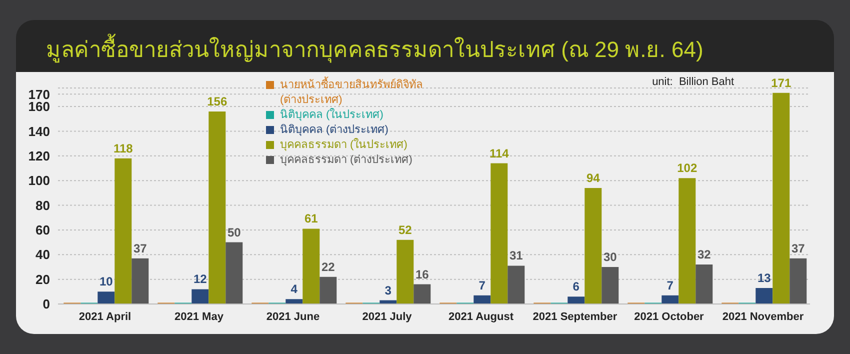 This screenshot has height=354, width=850. What do you see at coordinates (293, 316) in the screenshot?
I see `x-tick-label: 2021 June` at bounding box center [293, 316].